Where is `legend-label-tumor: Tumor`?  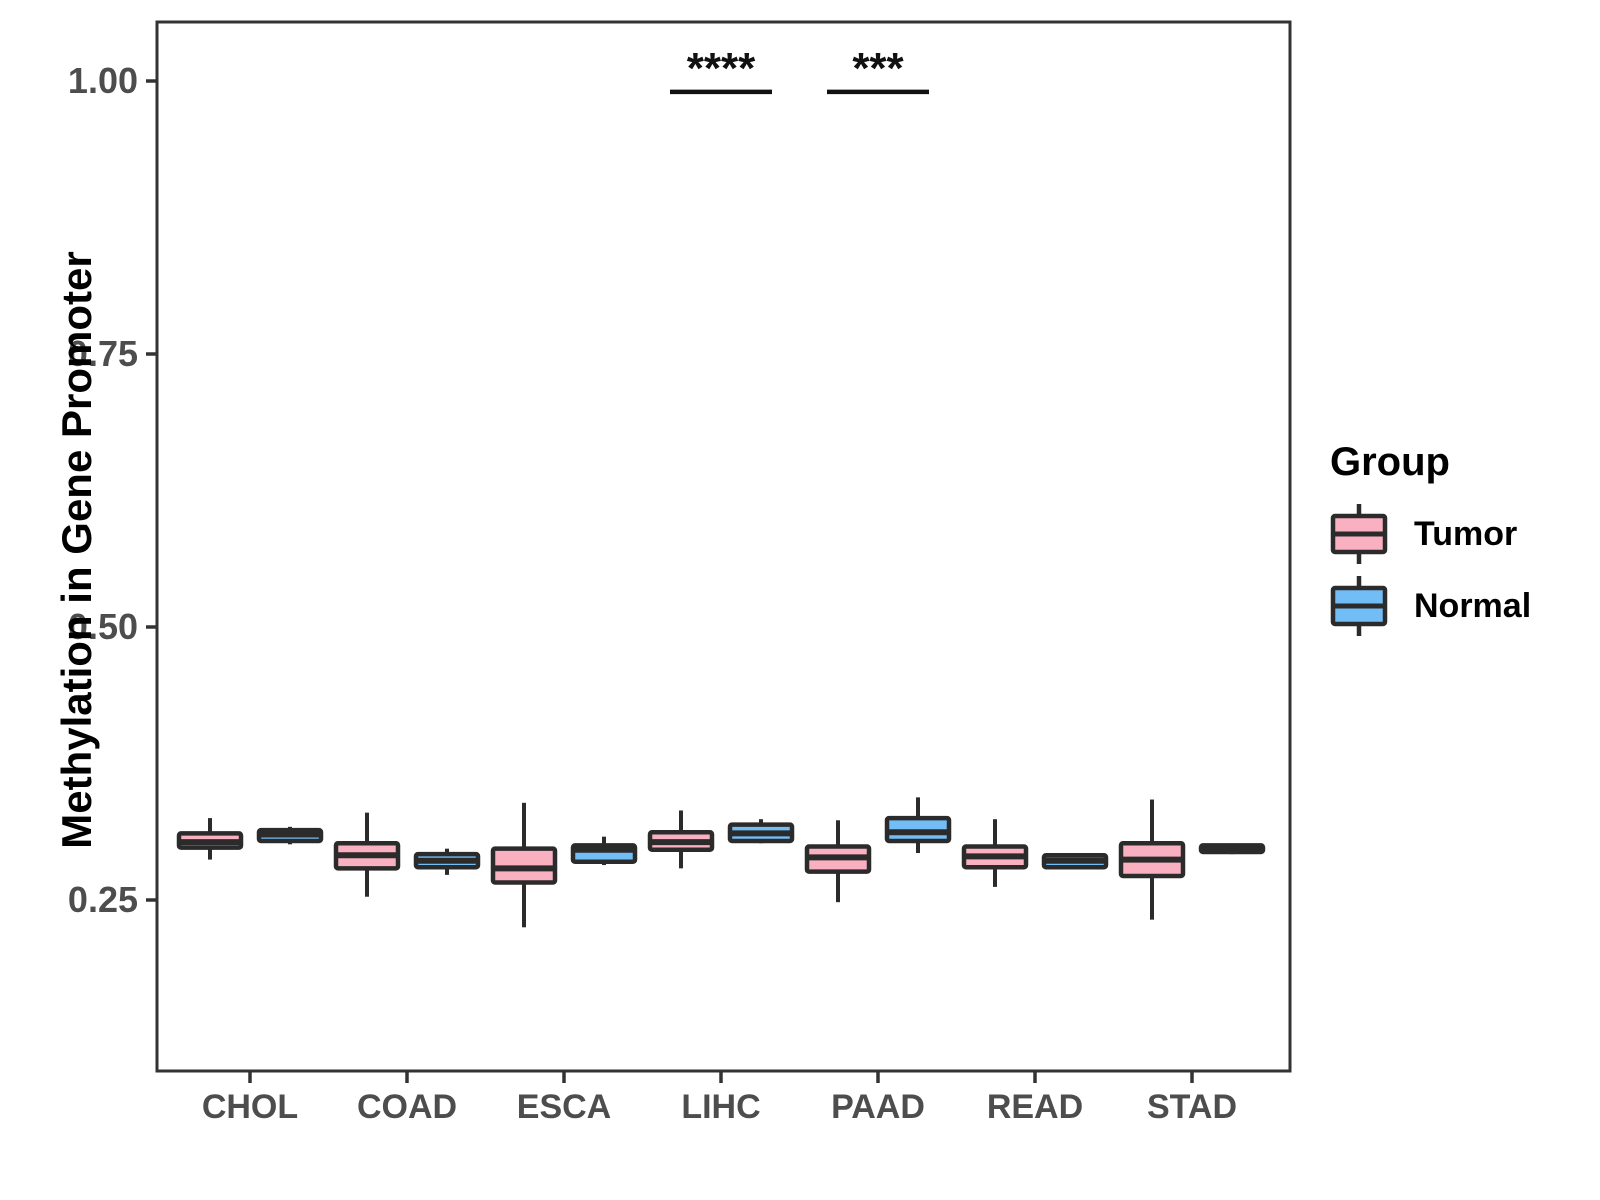
legend-label-tumor: Tumor is located at coordinates (1466, 533).